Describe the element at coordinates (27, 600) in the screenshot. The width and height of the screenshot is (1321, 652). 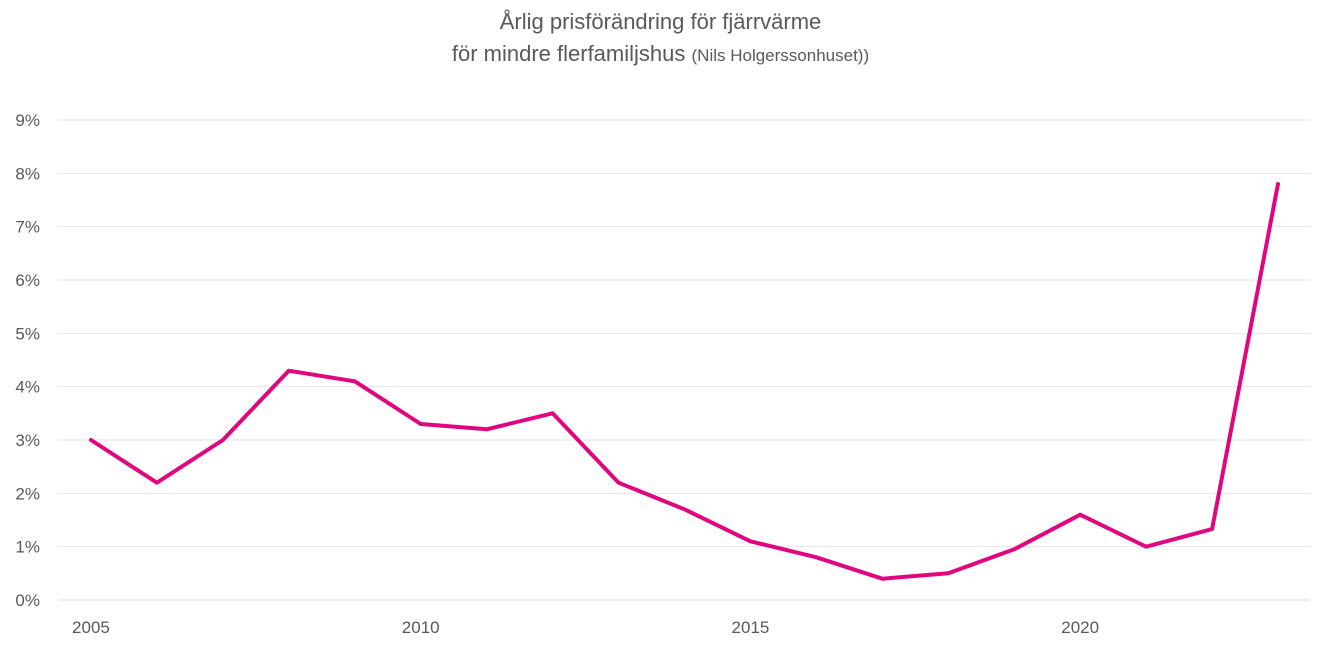
I see `y-tick-label: 0%` at that location.